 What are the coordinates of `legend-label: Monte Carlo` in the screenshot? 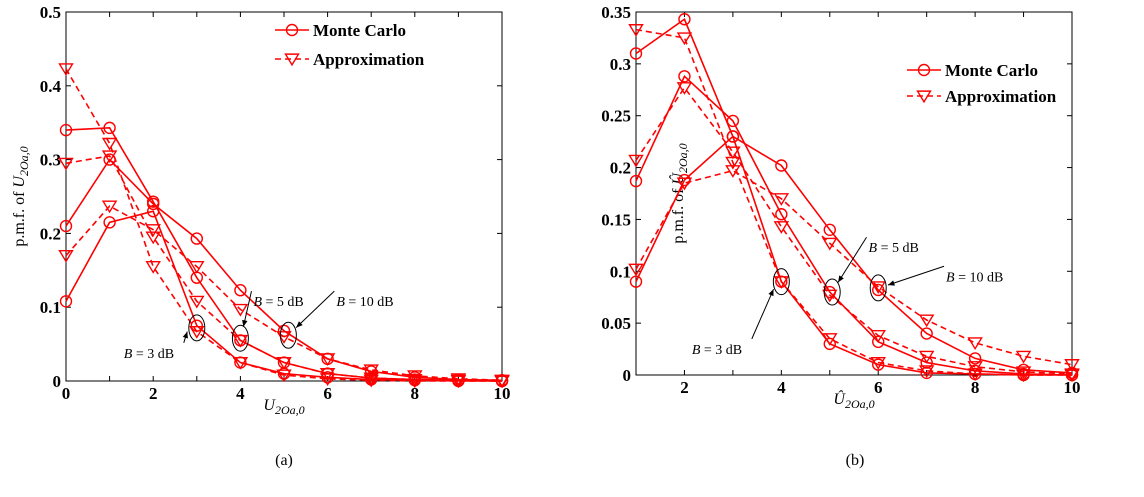 It's located at (991, 70).